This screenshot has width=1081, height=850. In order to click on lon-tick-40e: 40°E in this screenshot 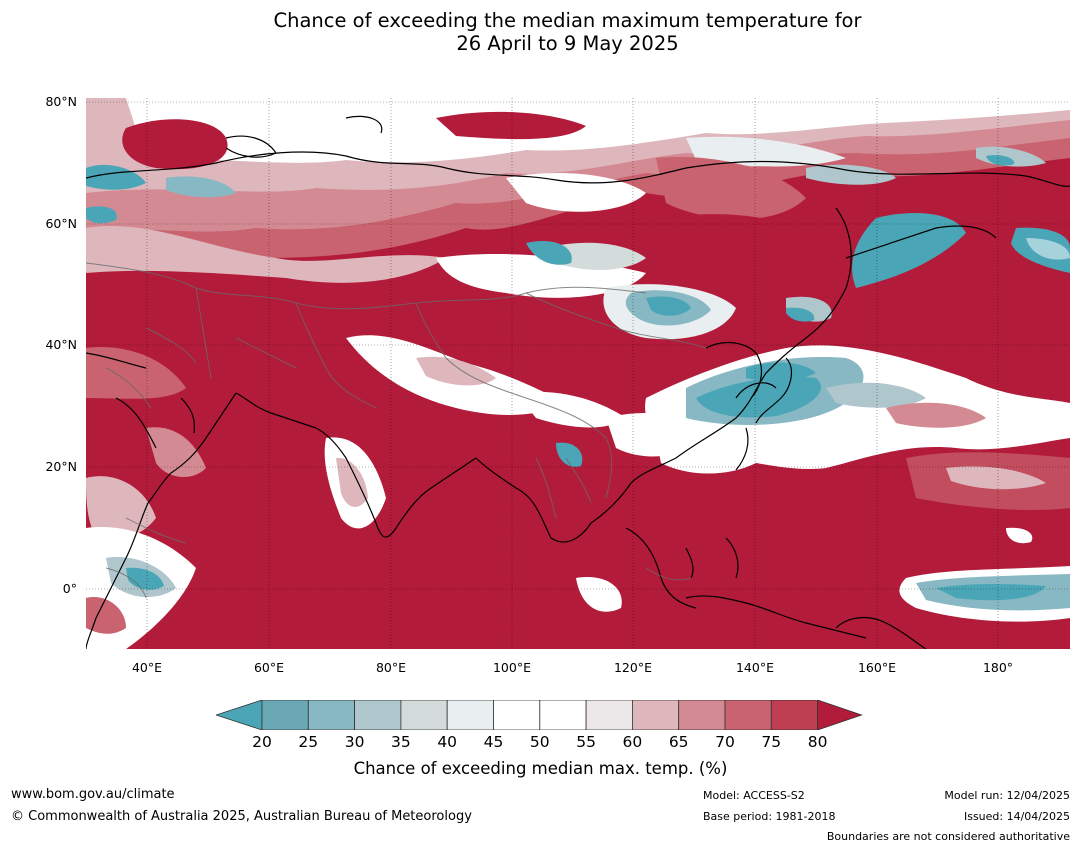, I will do `click(147, 667)`.